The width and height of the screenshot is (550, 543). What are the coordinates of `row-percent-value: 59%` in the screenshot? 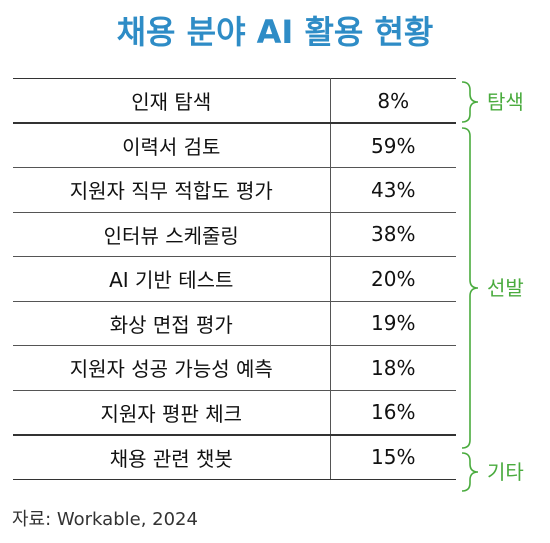 It's located at (393, 145).